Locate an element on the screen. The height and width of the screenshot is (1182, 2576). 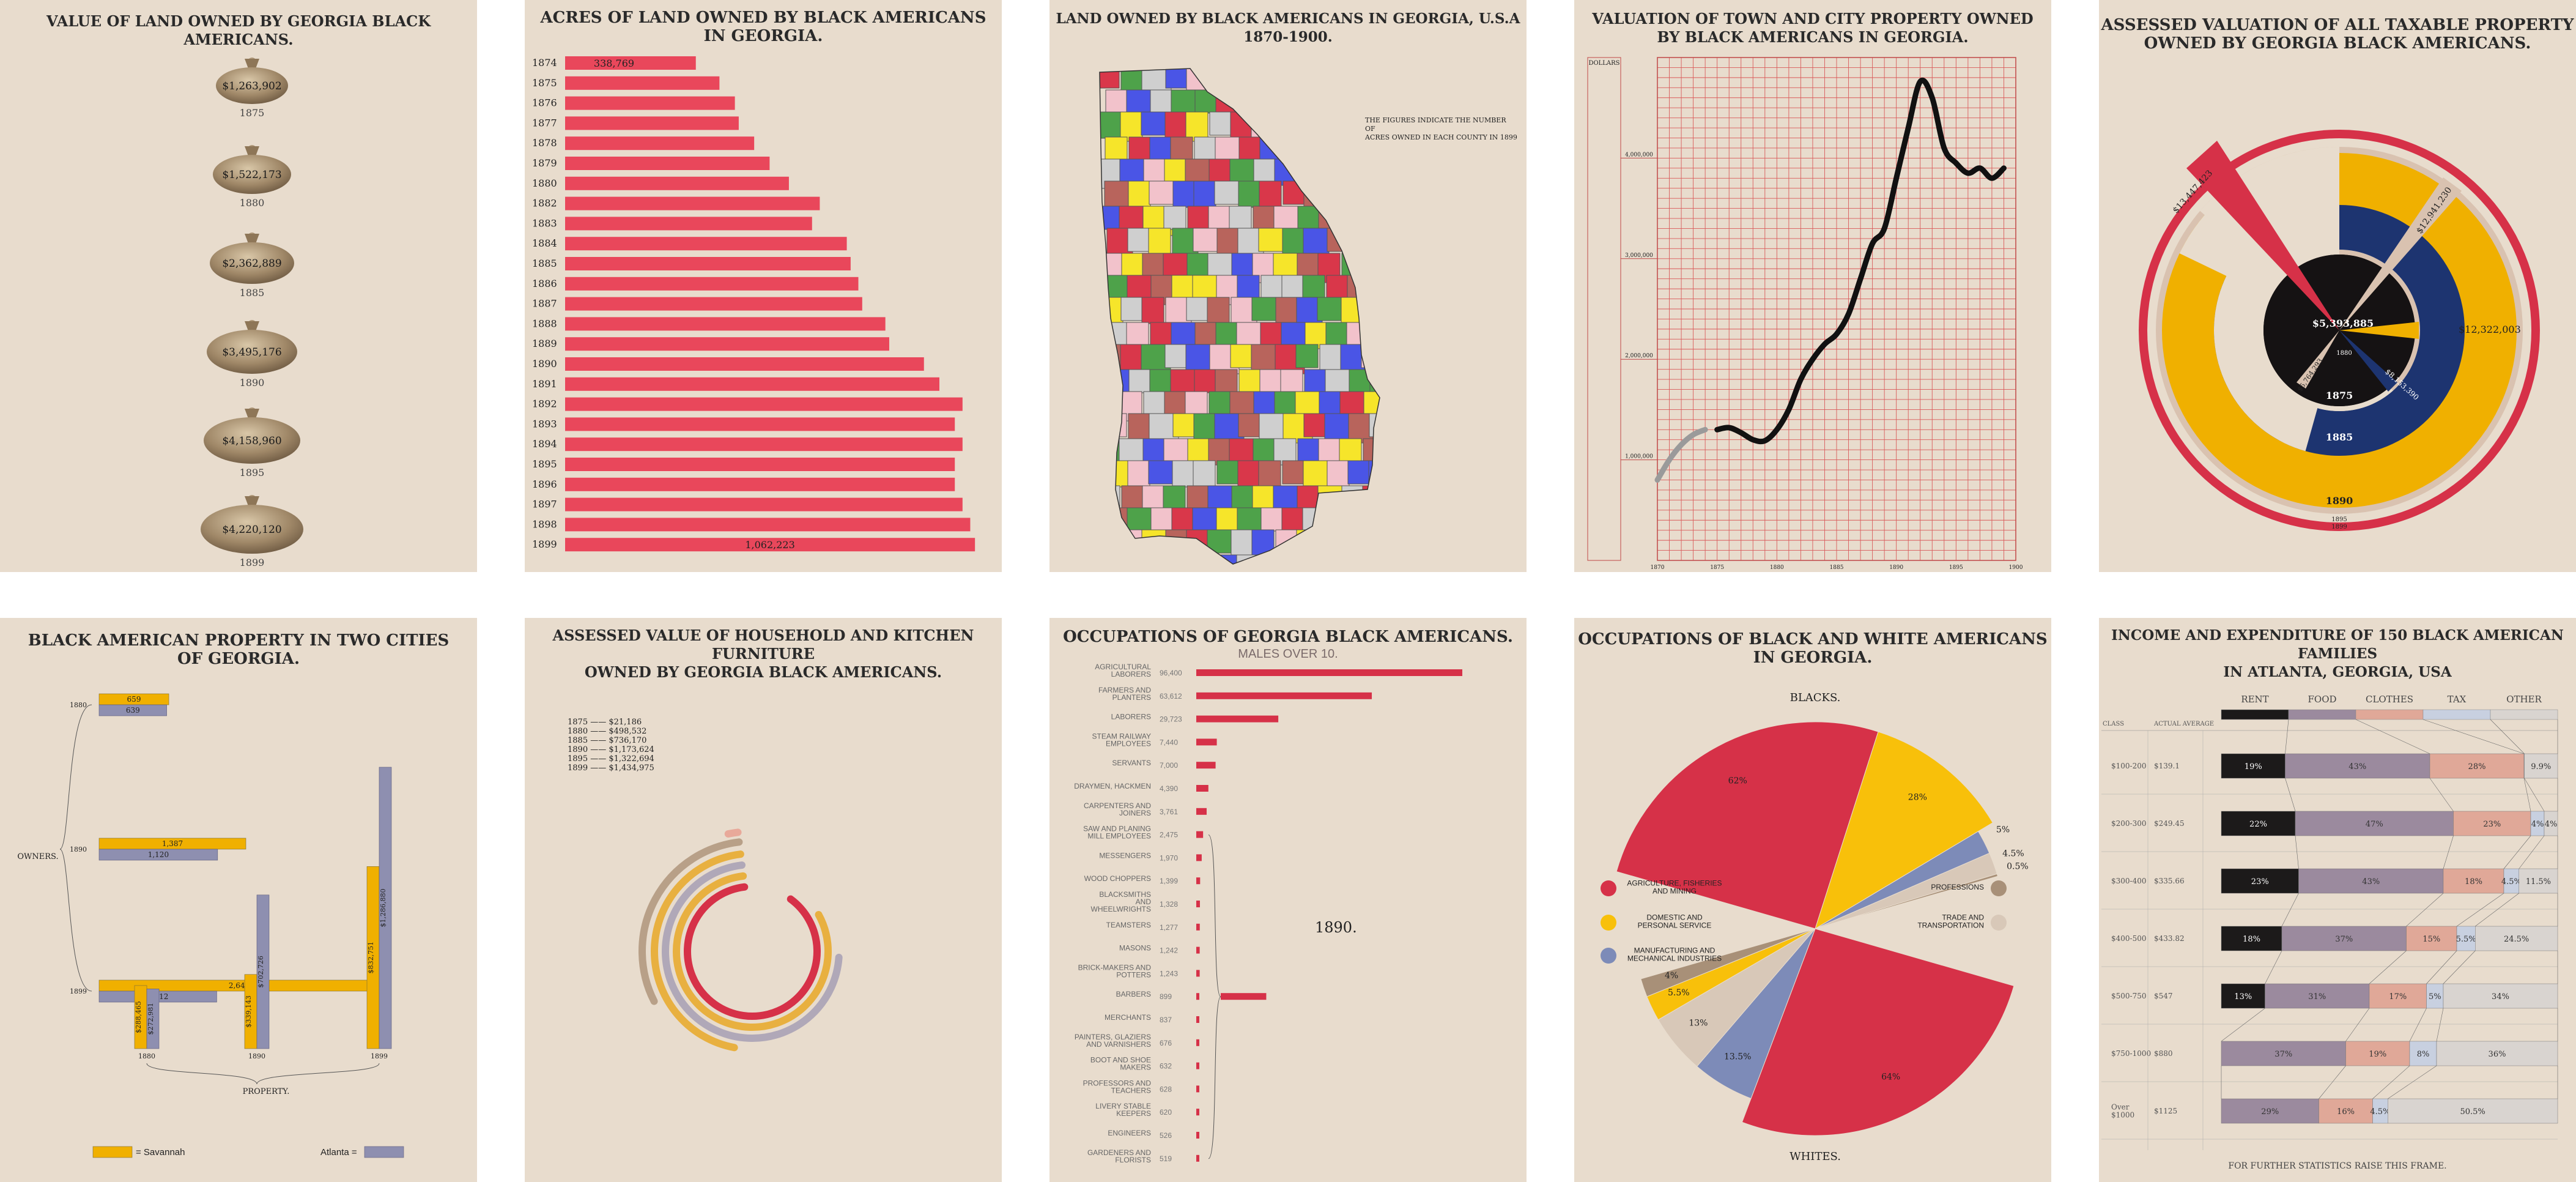
column-header: TAX is located at coordinates (2457, 699).